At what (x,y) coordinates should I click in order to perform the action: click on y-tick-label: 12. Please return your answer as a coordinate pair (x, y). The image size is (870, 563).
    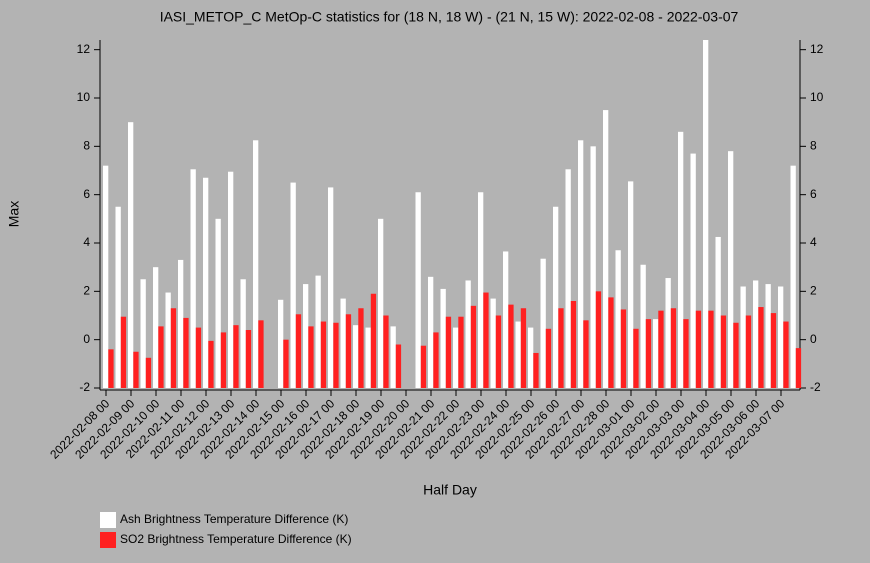
    Looking at the image, I should click on (84, 49).